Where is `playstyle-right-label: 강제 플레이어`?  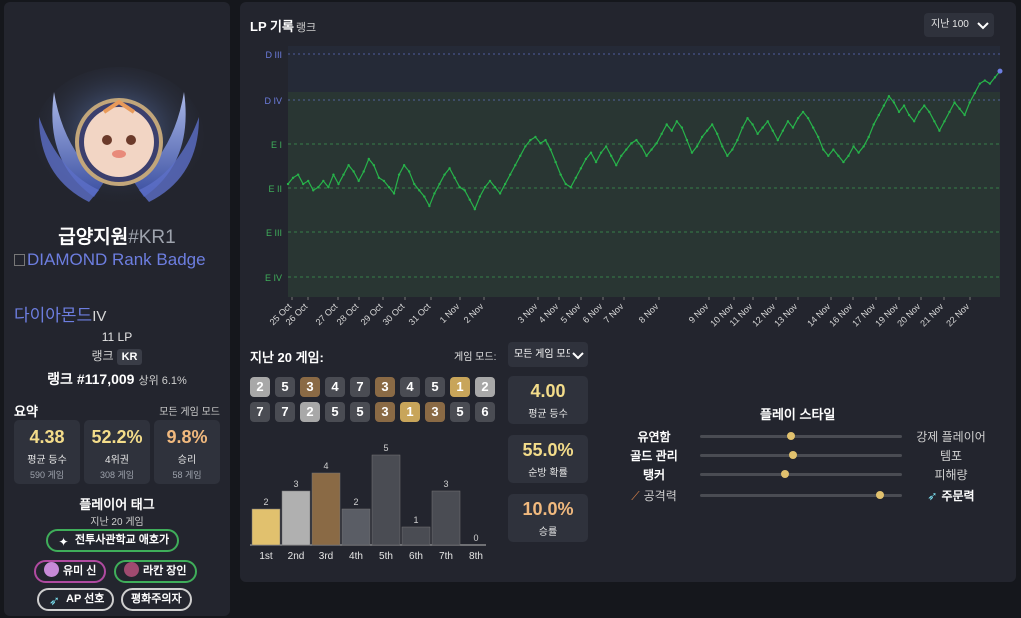
playstyle-right-label: 강제 플레이어 is located at coordinates (951, 436).